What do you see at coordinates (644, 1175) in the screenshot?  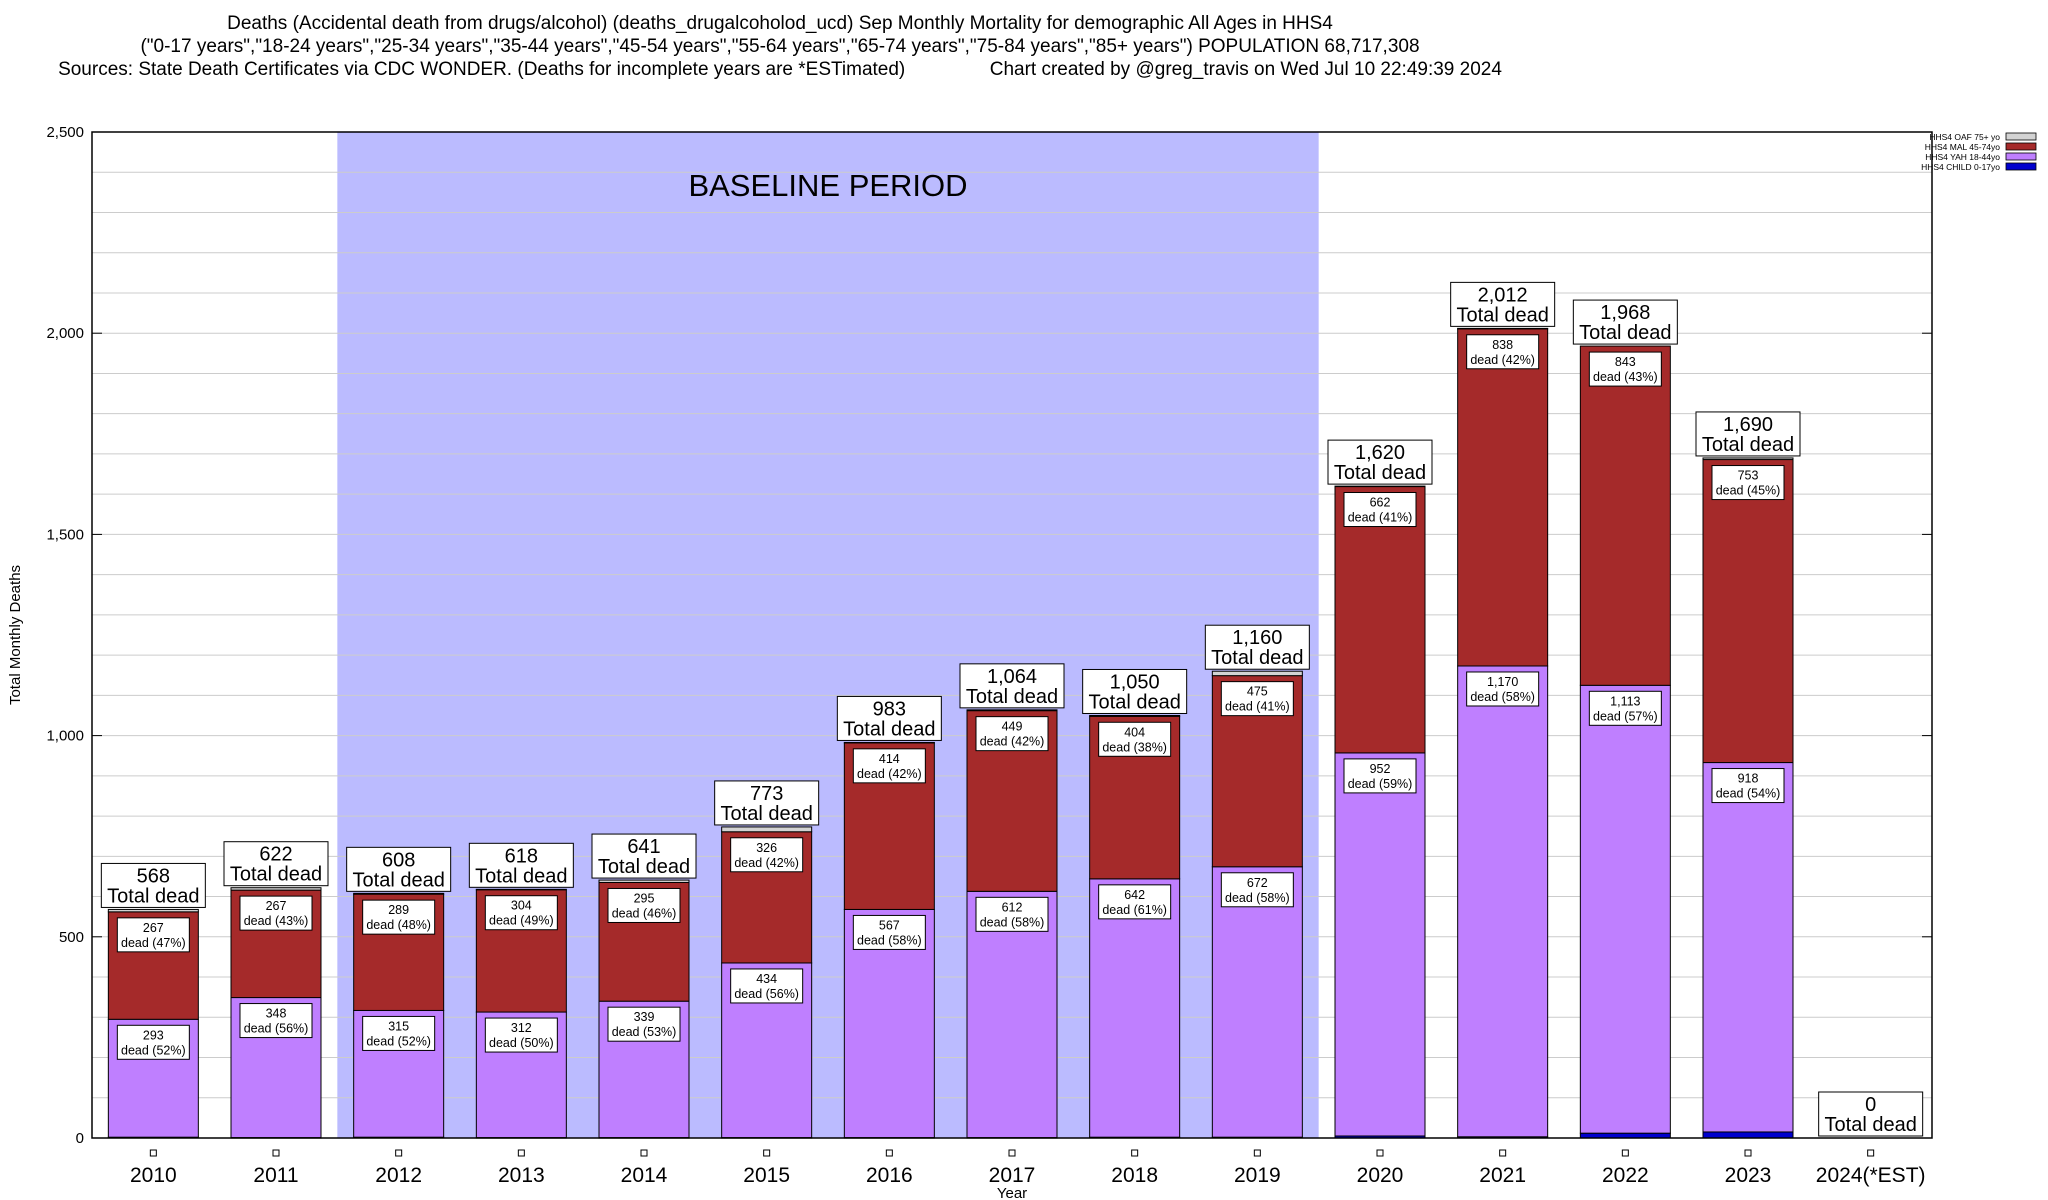 I see `x-tick-label: 2014` at bounding box center [644, 1175].